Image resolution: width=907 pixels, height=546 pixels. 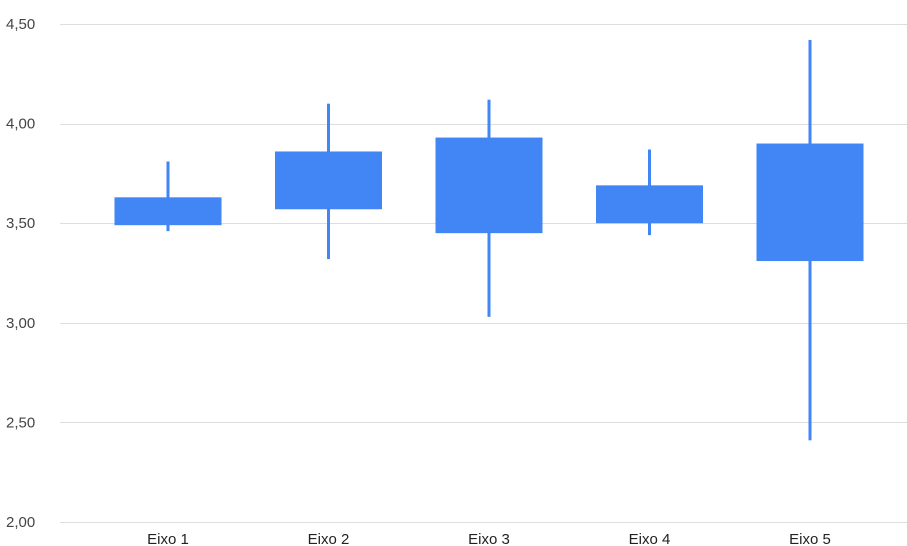 I want to click on y-tick-label: 3,00, so click(x=20, y=323).